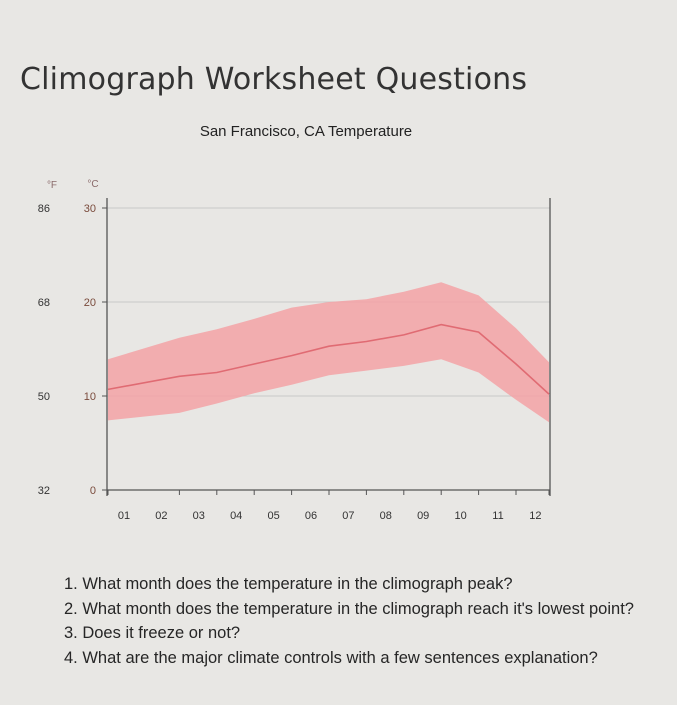 This screenshot has width=677, height=705. I want to click on question-item: 3. Does it freeze or not?, so click(152, 633).